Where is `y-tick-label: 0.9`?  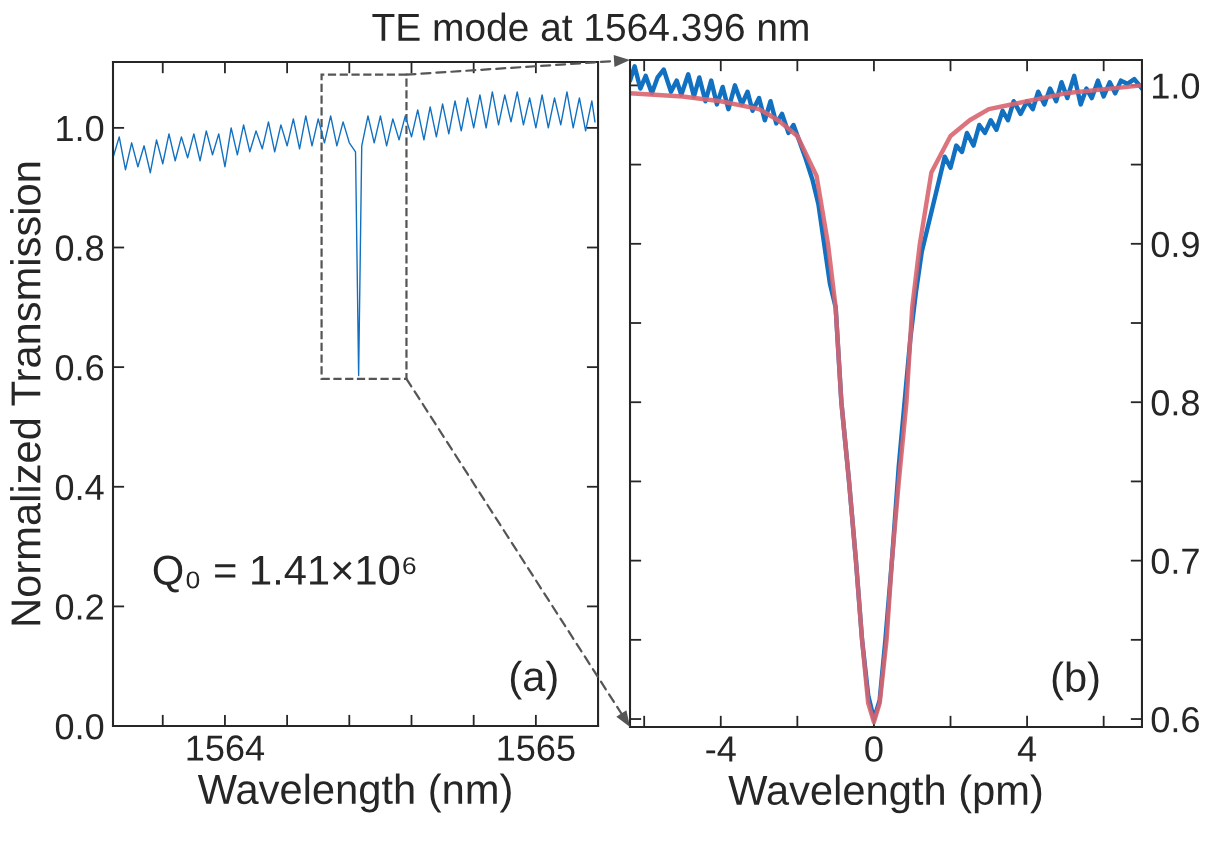 y-tick-label: 0.9 is located at coordinates (1175, 244).